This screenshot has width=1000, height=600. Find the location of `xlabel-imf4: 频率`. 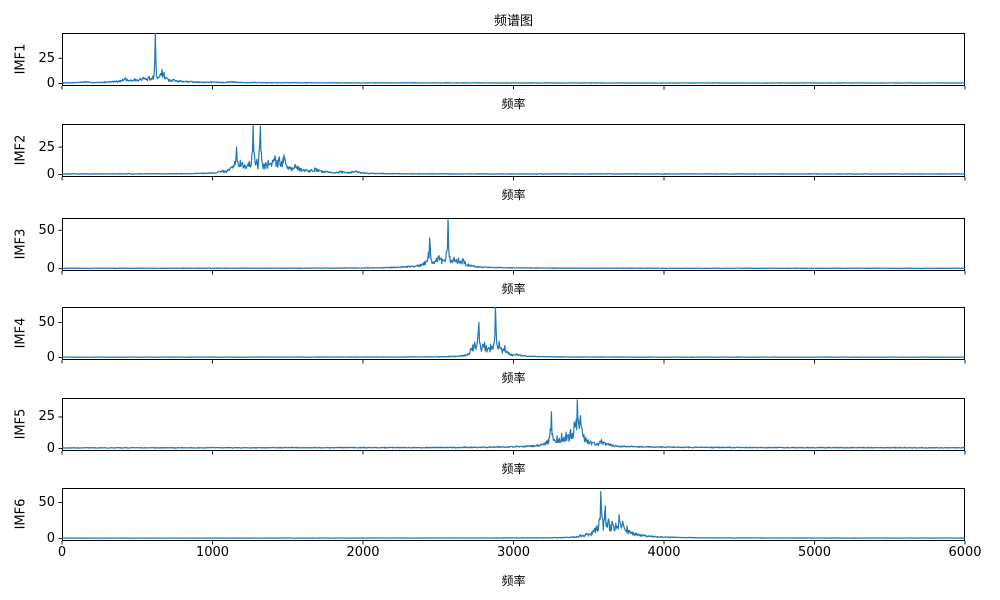

xlabel-imf4: 频率 is located at coordinates (513, 378).